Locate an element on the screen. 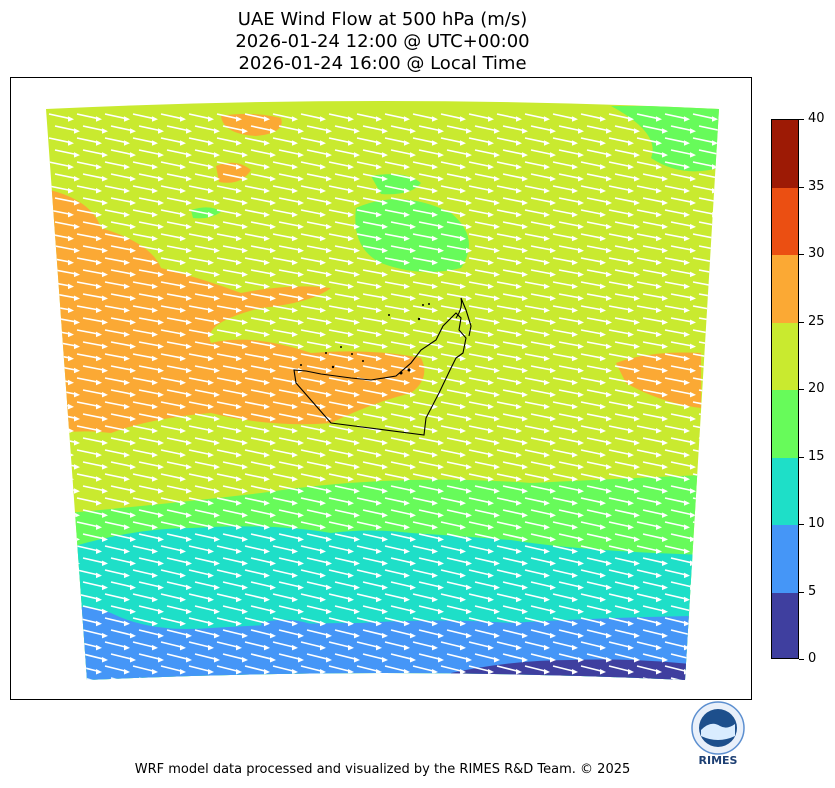 This screenshot has height=788, width=835. uae-islands is located at coordinates (365, 339).